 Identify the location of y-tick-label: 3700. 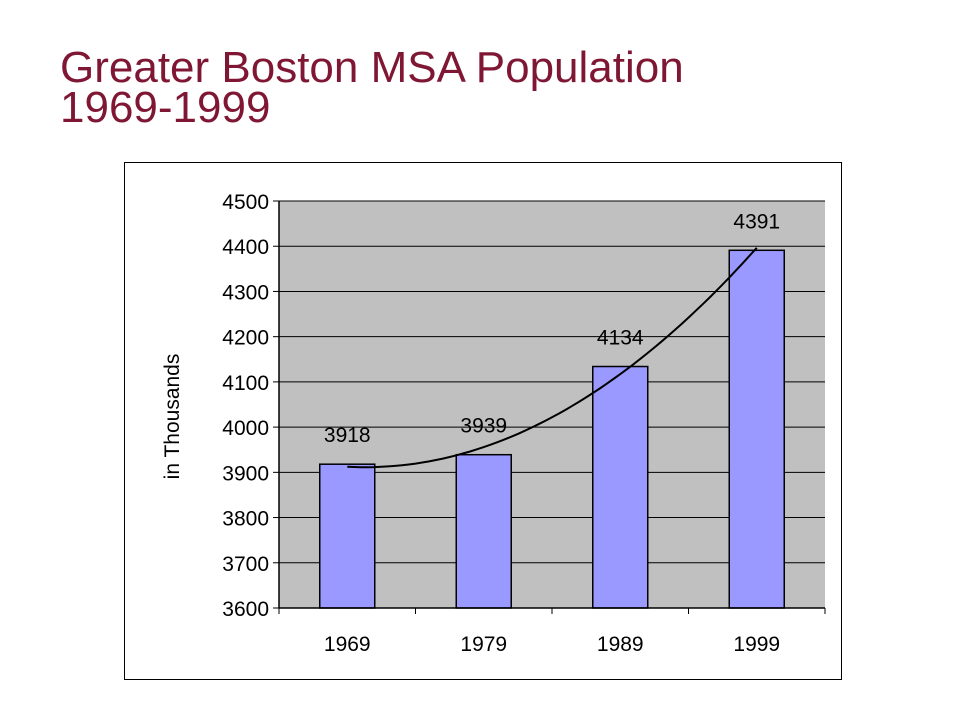
(245, 564).